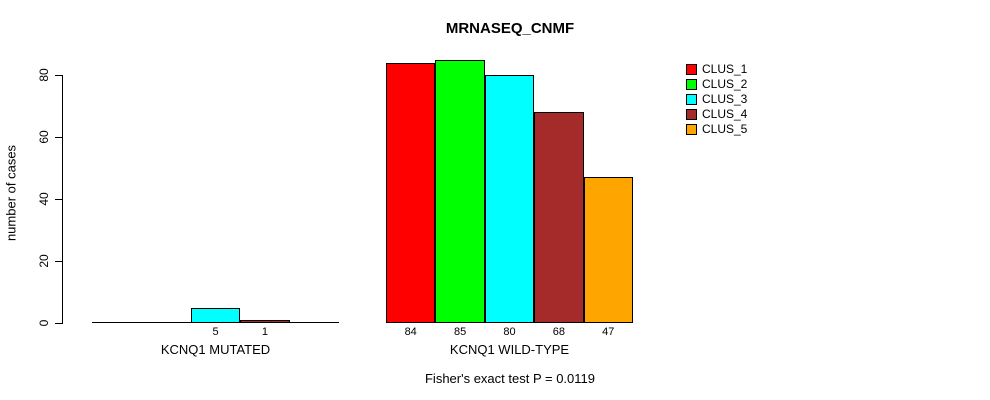 This screenshot has height=400, width=990. Describe the element at coordinates (215, 349) in the screenshot. I see `x-group-label: KCNQ1 MUTATED` at that location.